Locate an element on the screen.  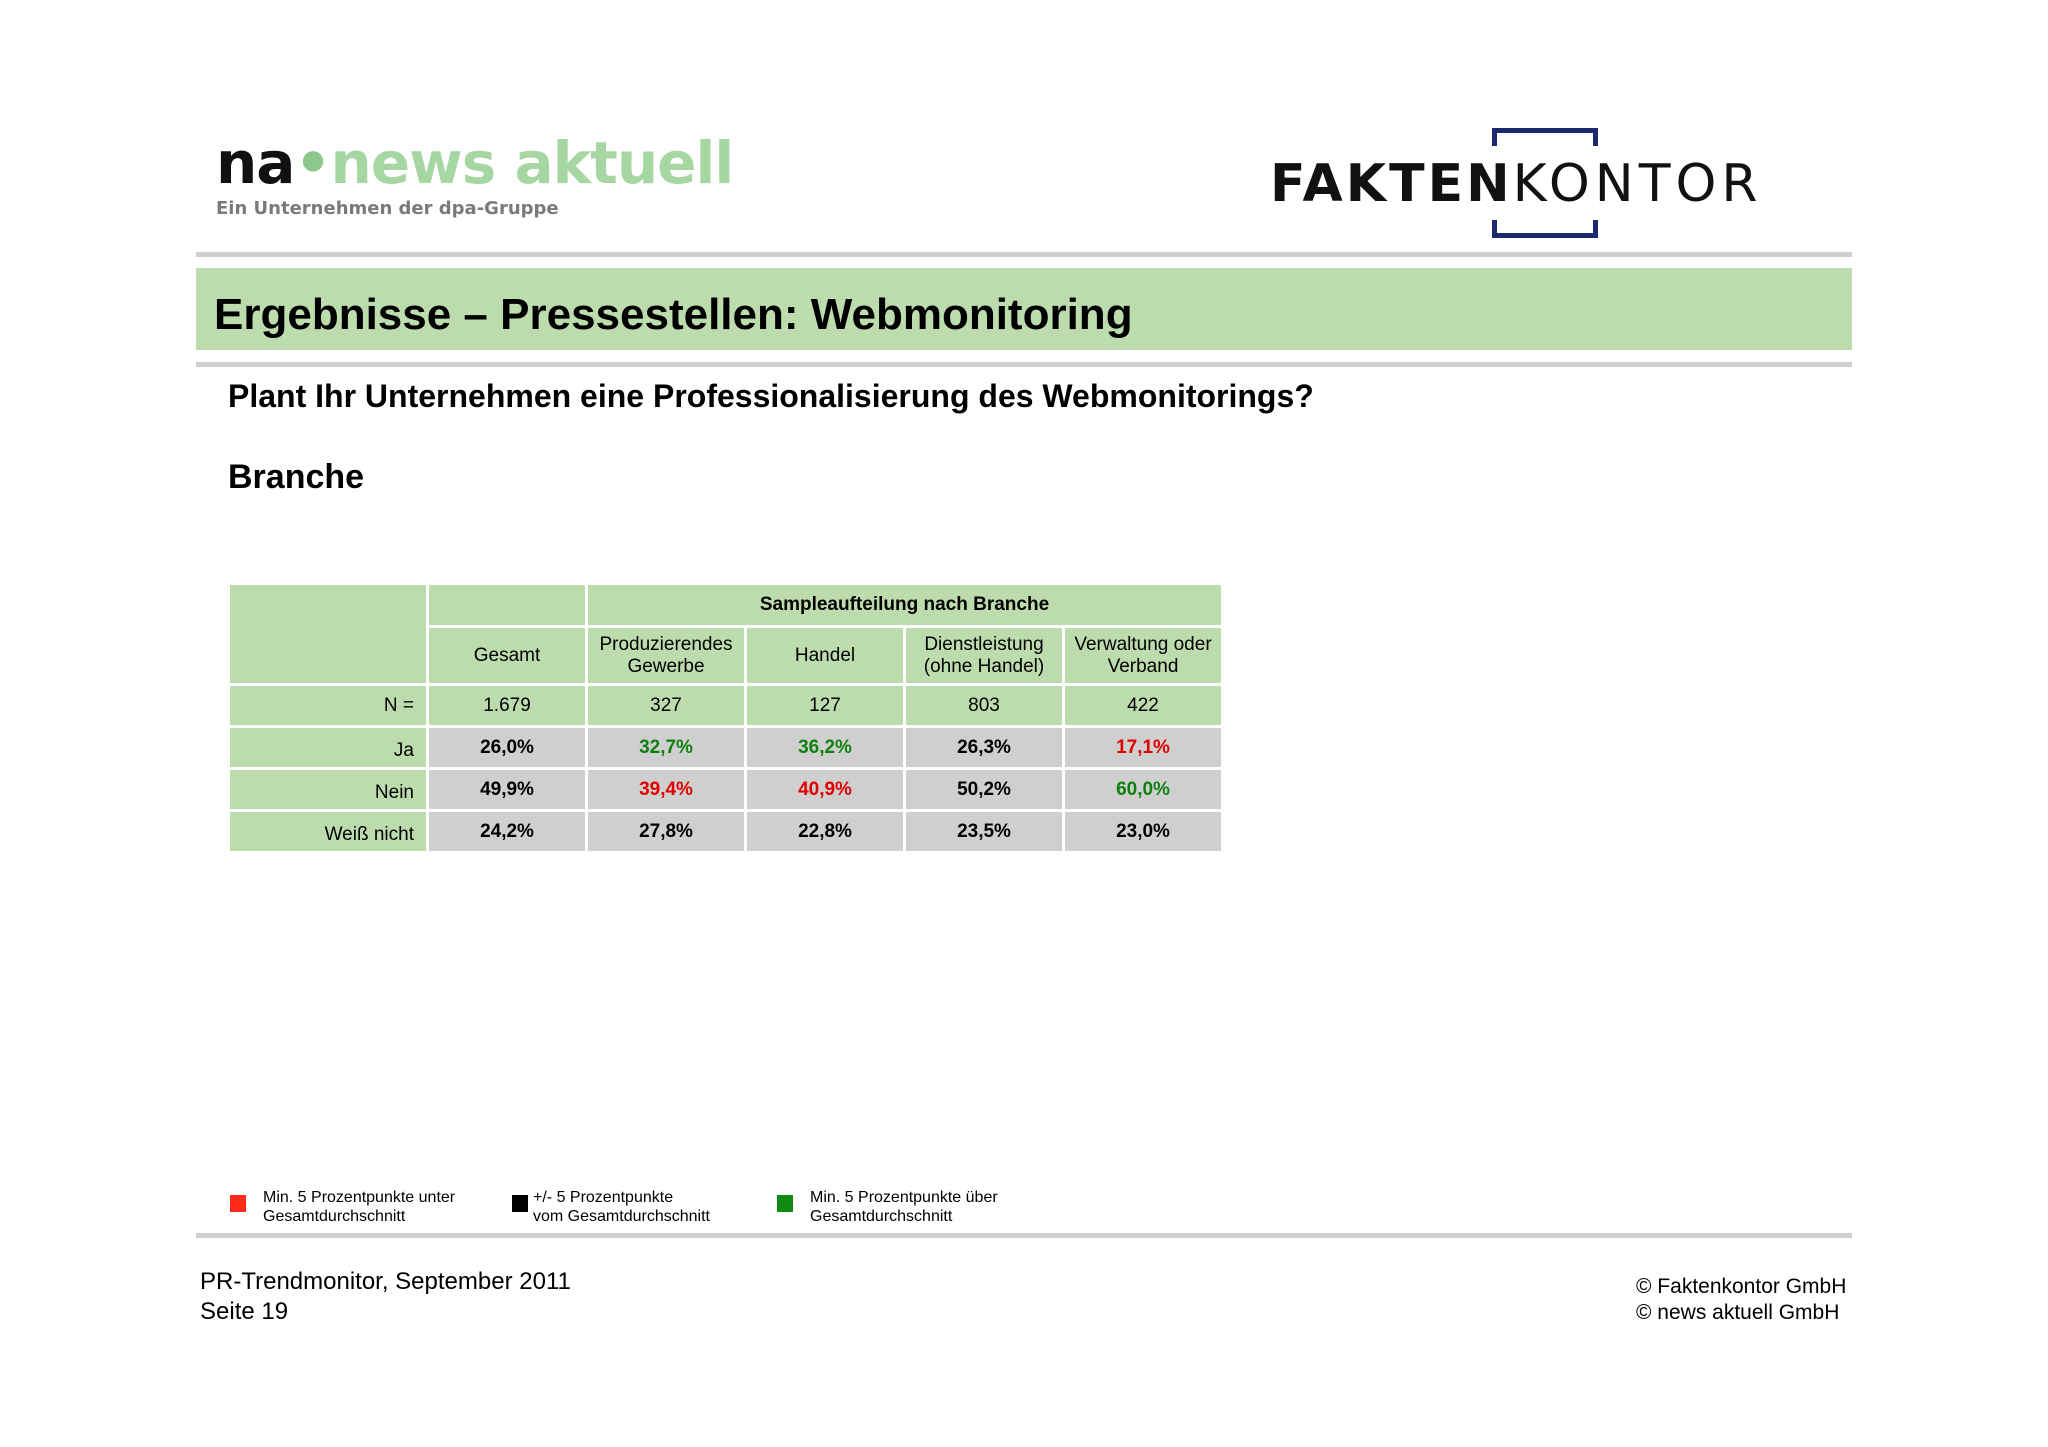
table-row: Ja 26,0% 32,7% 36,2% 26,3% 17,1% is located at coordinates (725, 747).